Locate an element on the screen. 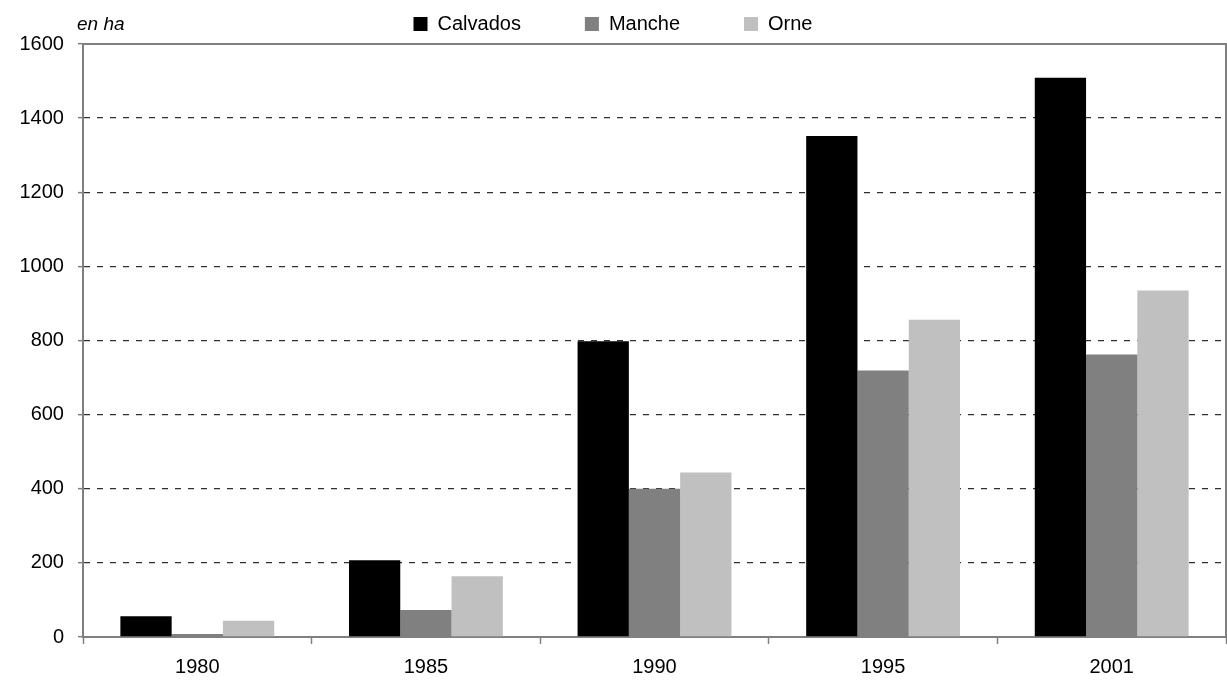 The image size is (1227, 684). y-tick-label: 800 is located at coordinates (47, 339).